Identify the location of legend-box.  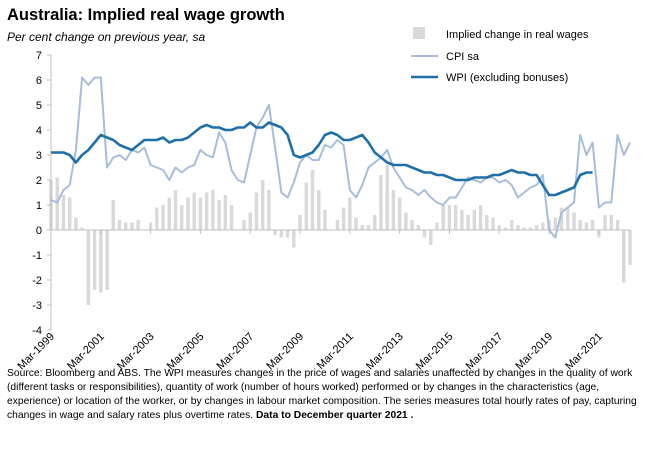
(511, 55).